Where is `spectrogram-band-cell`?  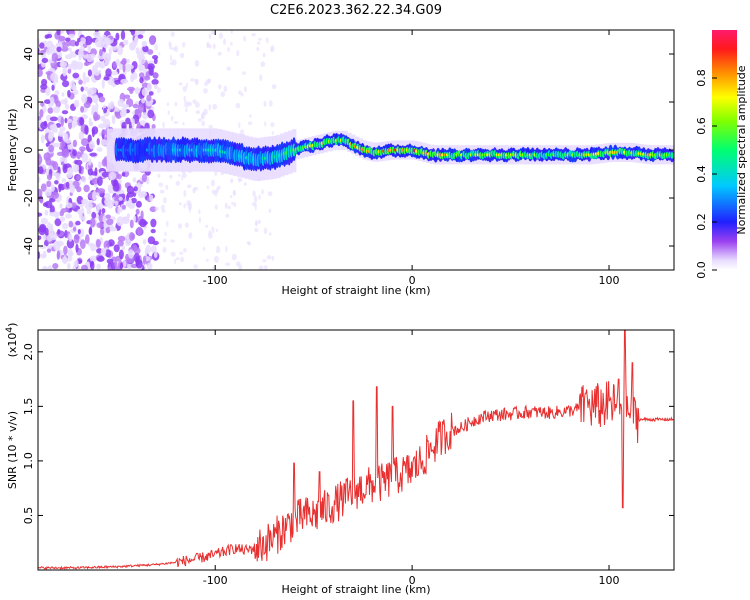
spectrogram-band-cell is located at coordinates (672, 155).